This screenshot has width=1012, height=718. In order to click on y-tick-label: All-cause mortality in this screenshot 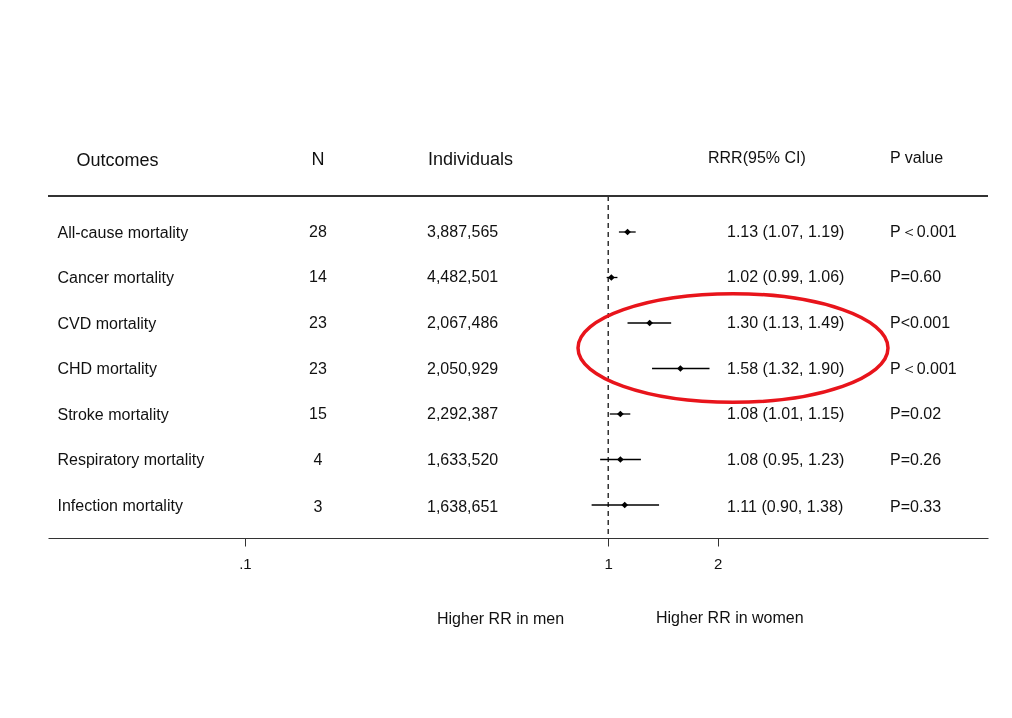, I will do `click(123, 232)`.